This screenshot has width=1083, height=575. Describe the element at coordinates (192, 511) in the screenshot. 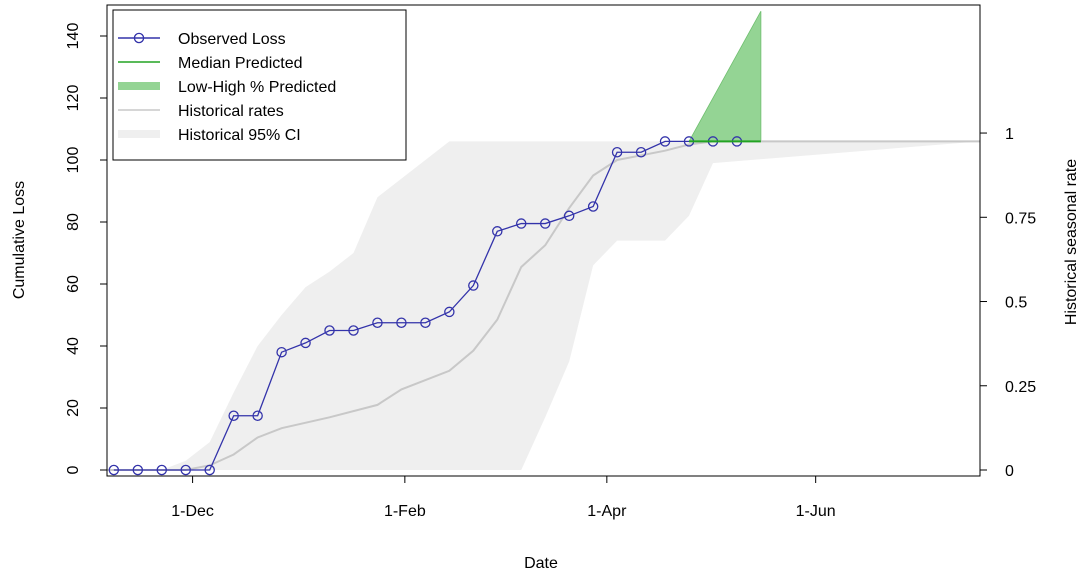

I see `x-tick-label: 1-Dec` at that location.